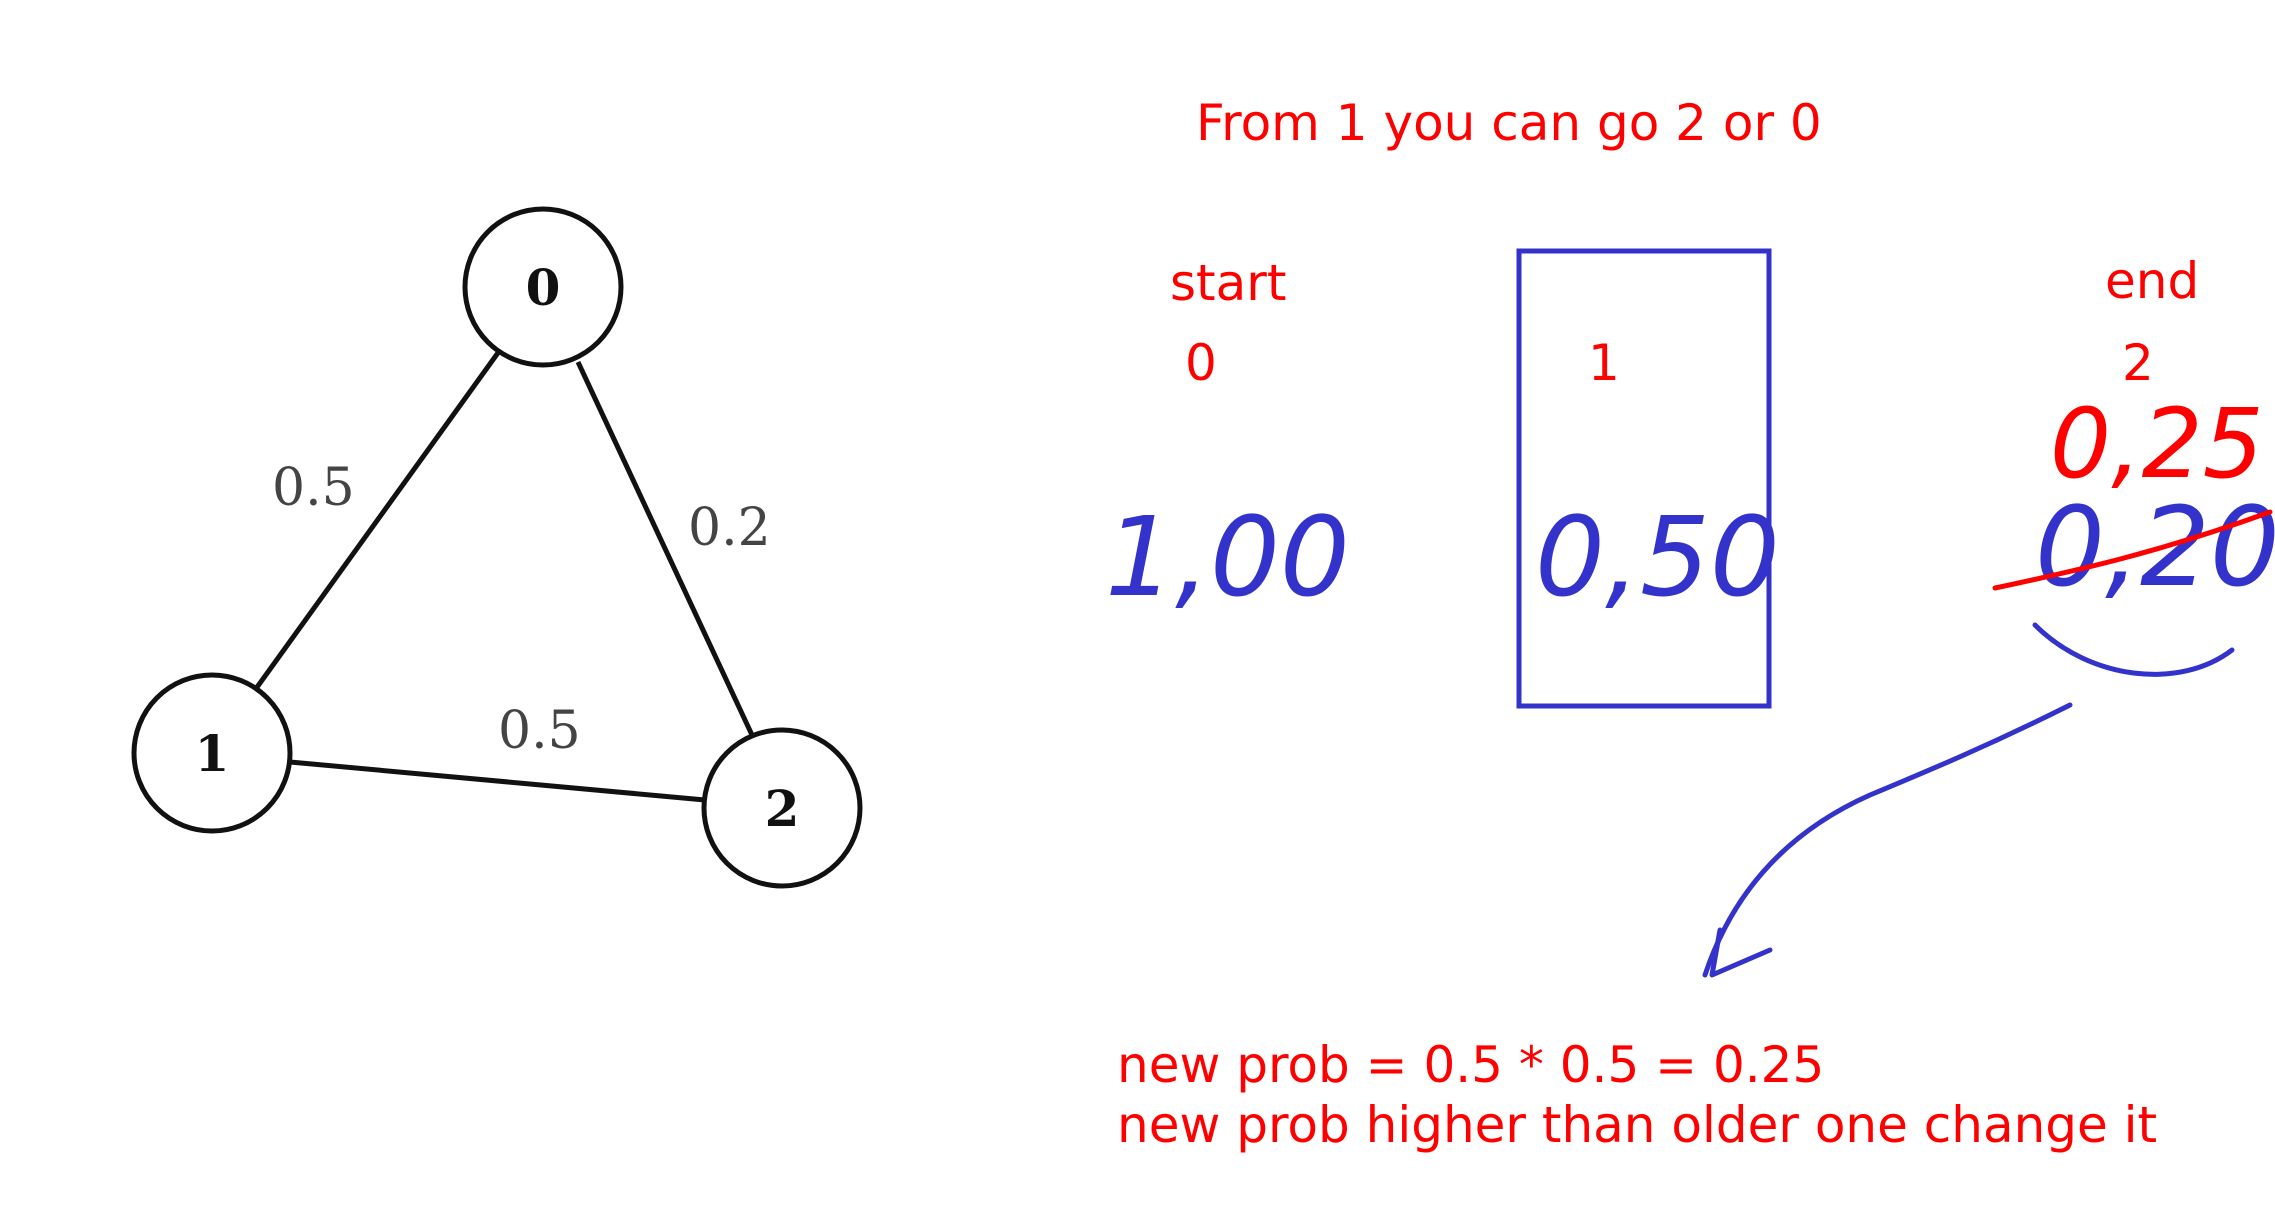 The image size is (2275, 1226). I want to click on node-2-circle, so click(782, 808).